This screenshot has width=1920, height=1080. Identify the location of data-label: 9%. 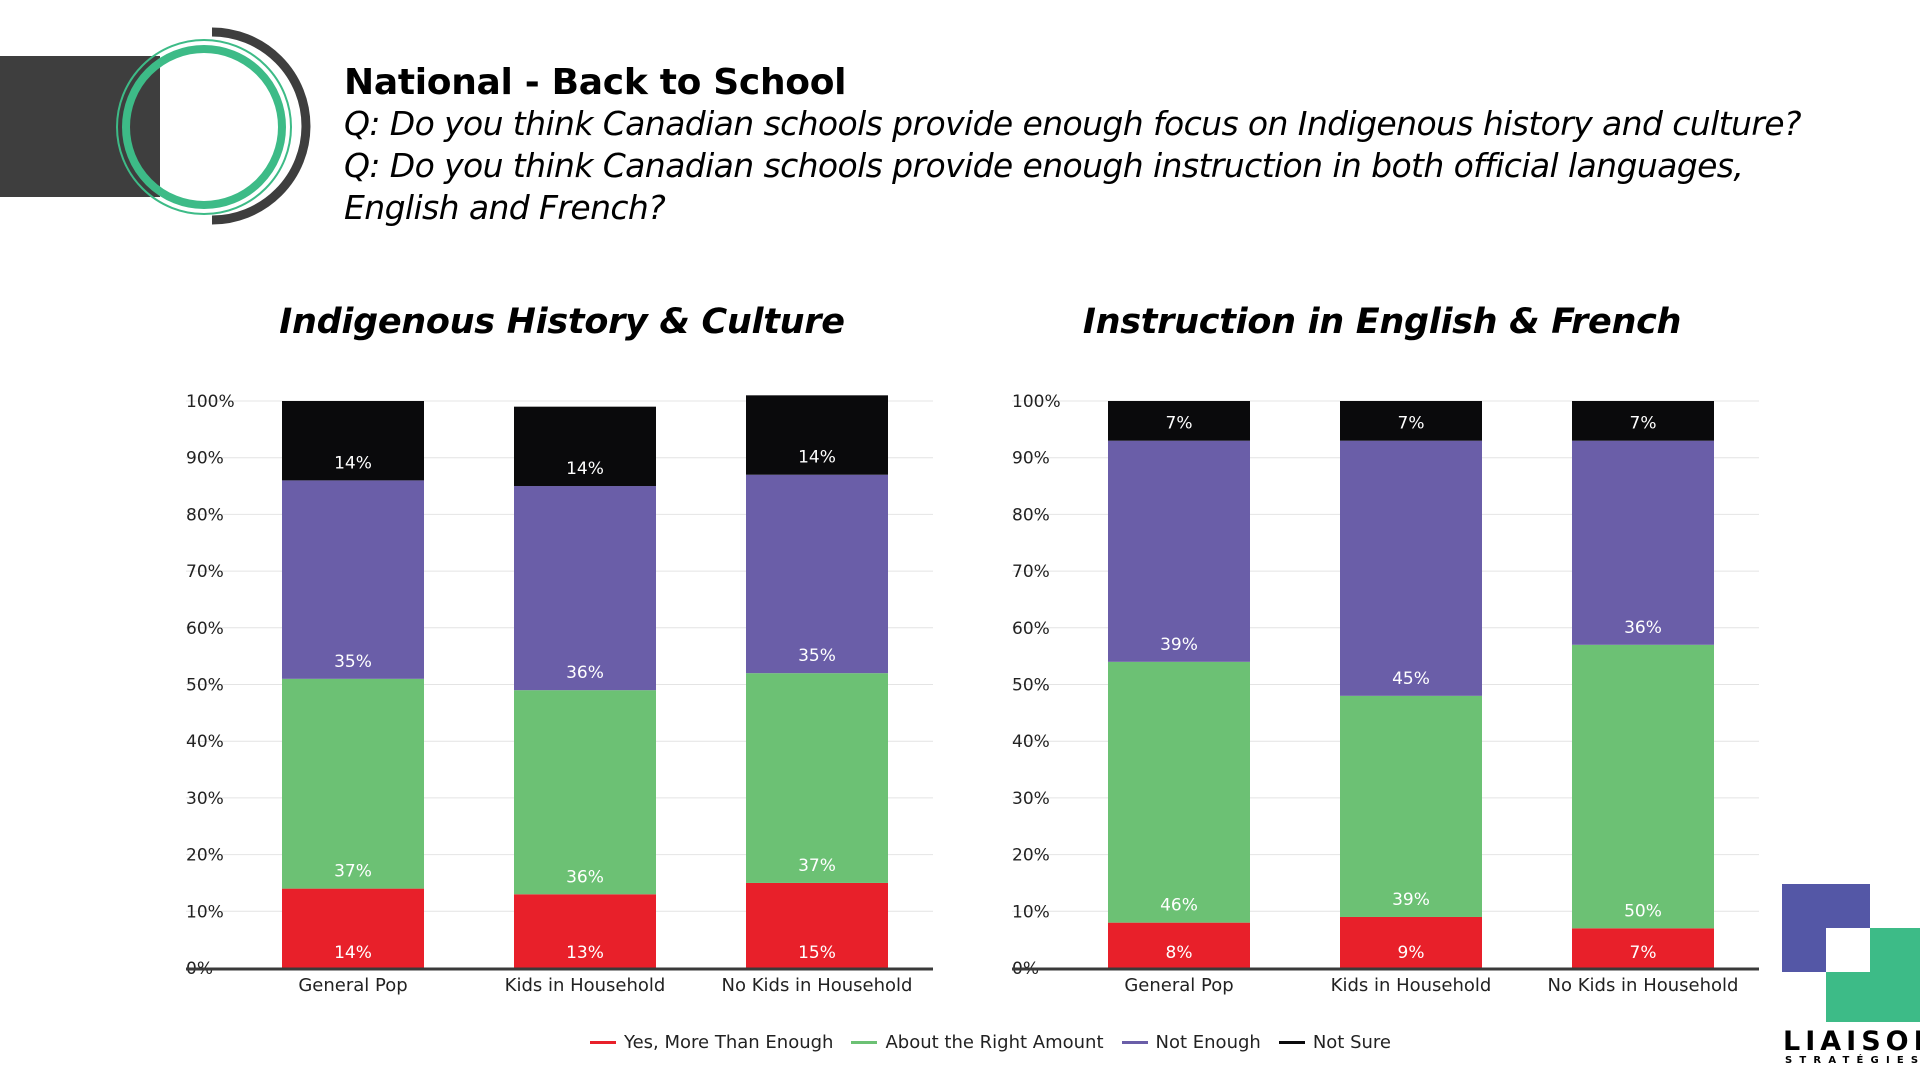
(1411, 953).